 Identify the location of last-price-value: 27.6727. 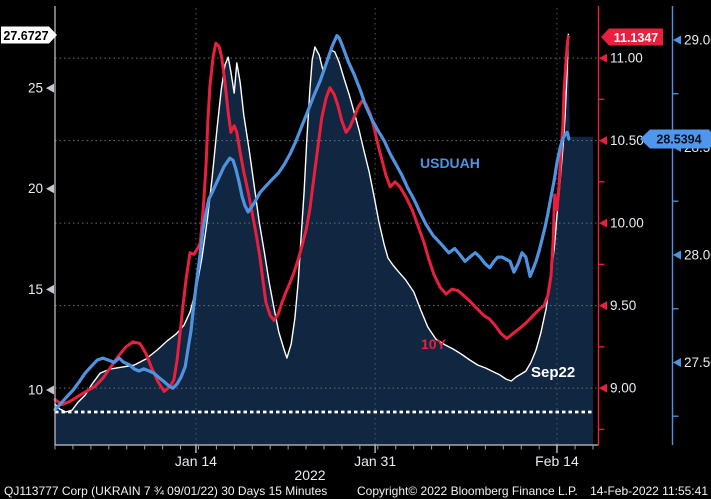
(25, 36).